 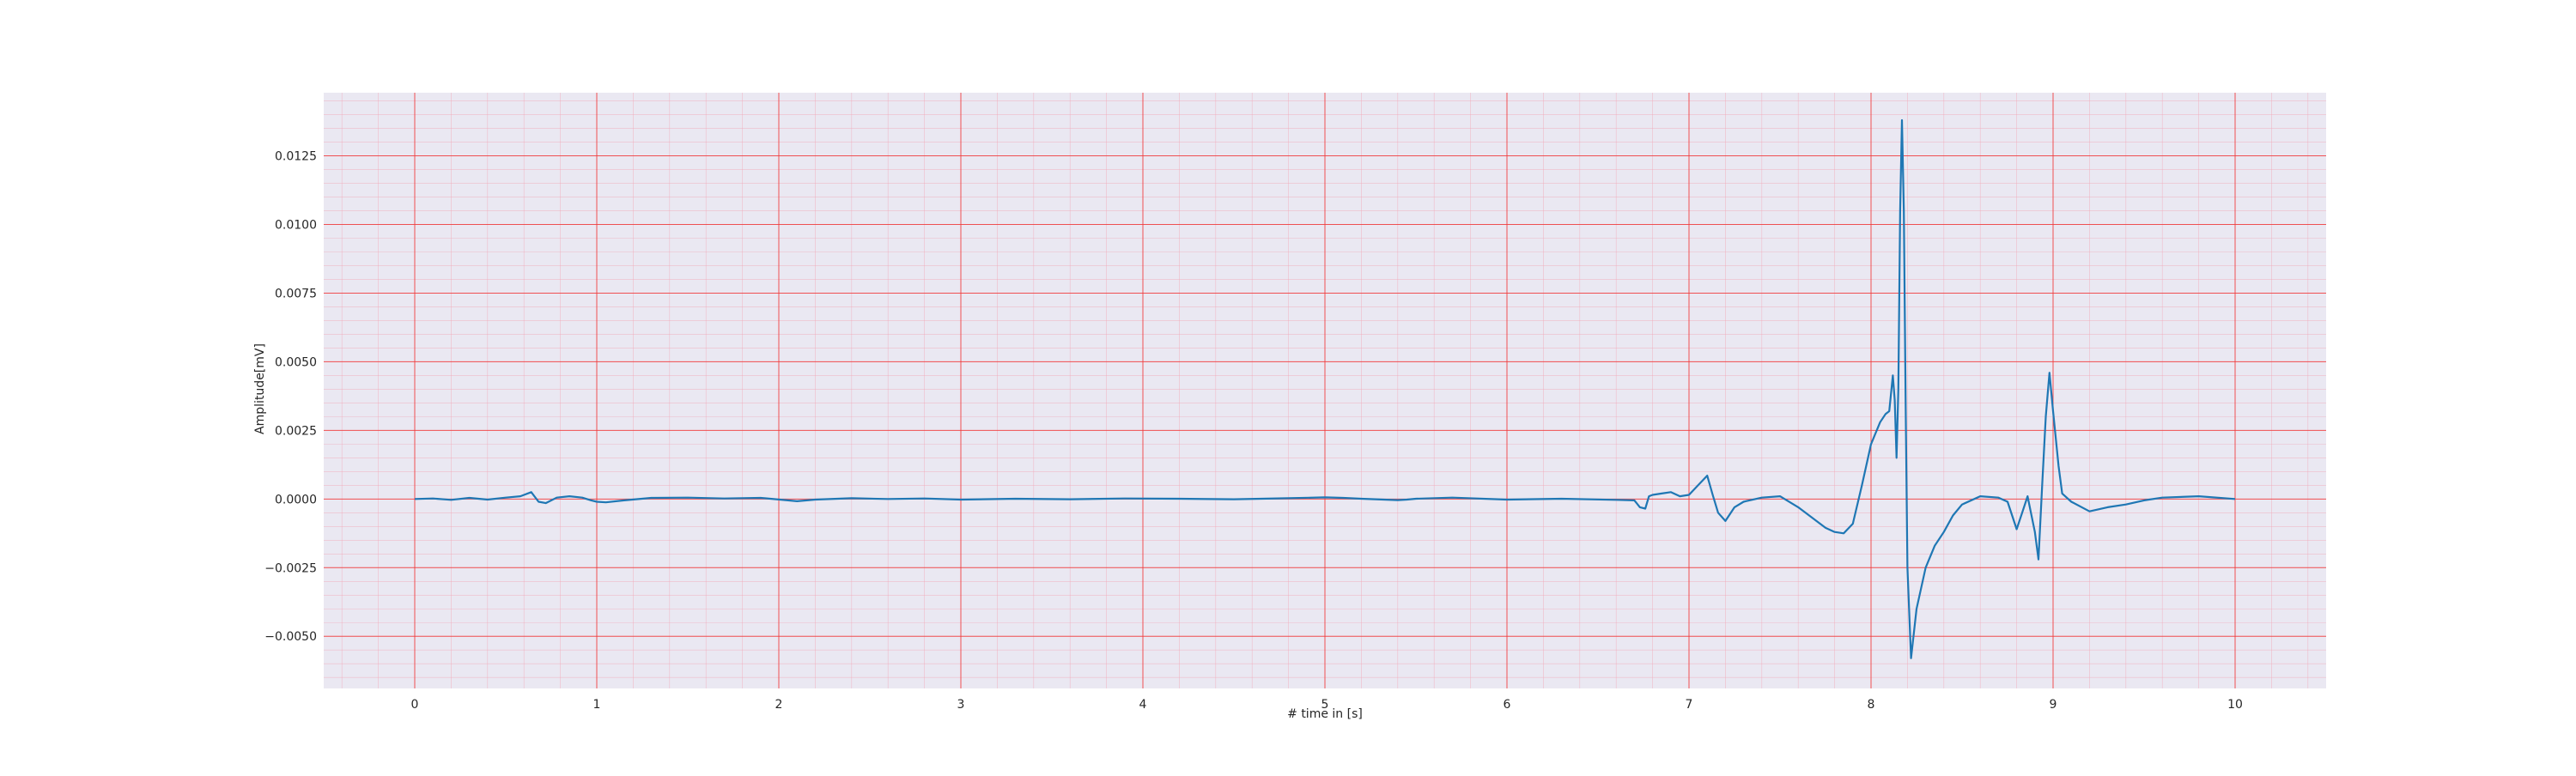 I want to click on x-axis-label: # time in [s], so click(x=1325, y=714).